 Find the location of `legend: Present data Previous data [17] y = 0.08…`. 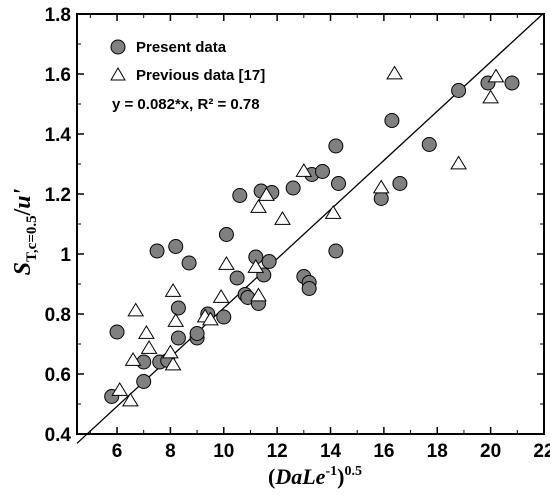

legend: Present data Previous data [17] y = 0.08… is located at coordinates (187, 76).